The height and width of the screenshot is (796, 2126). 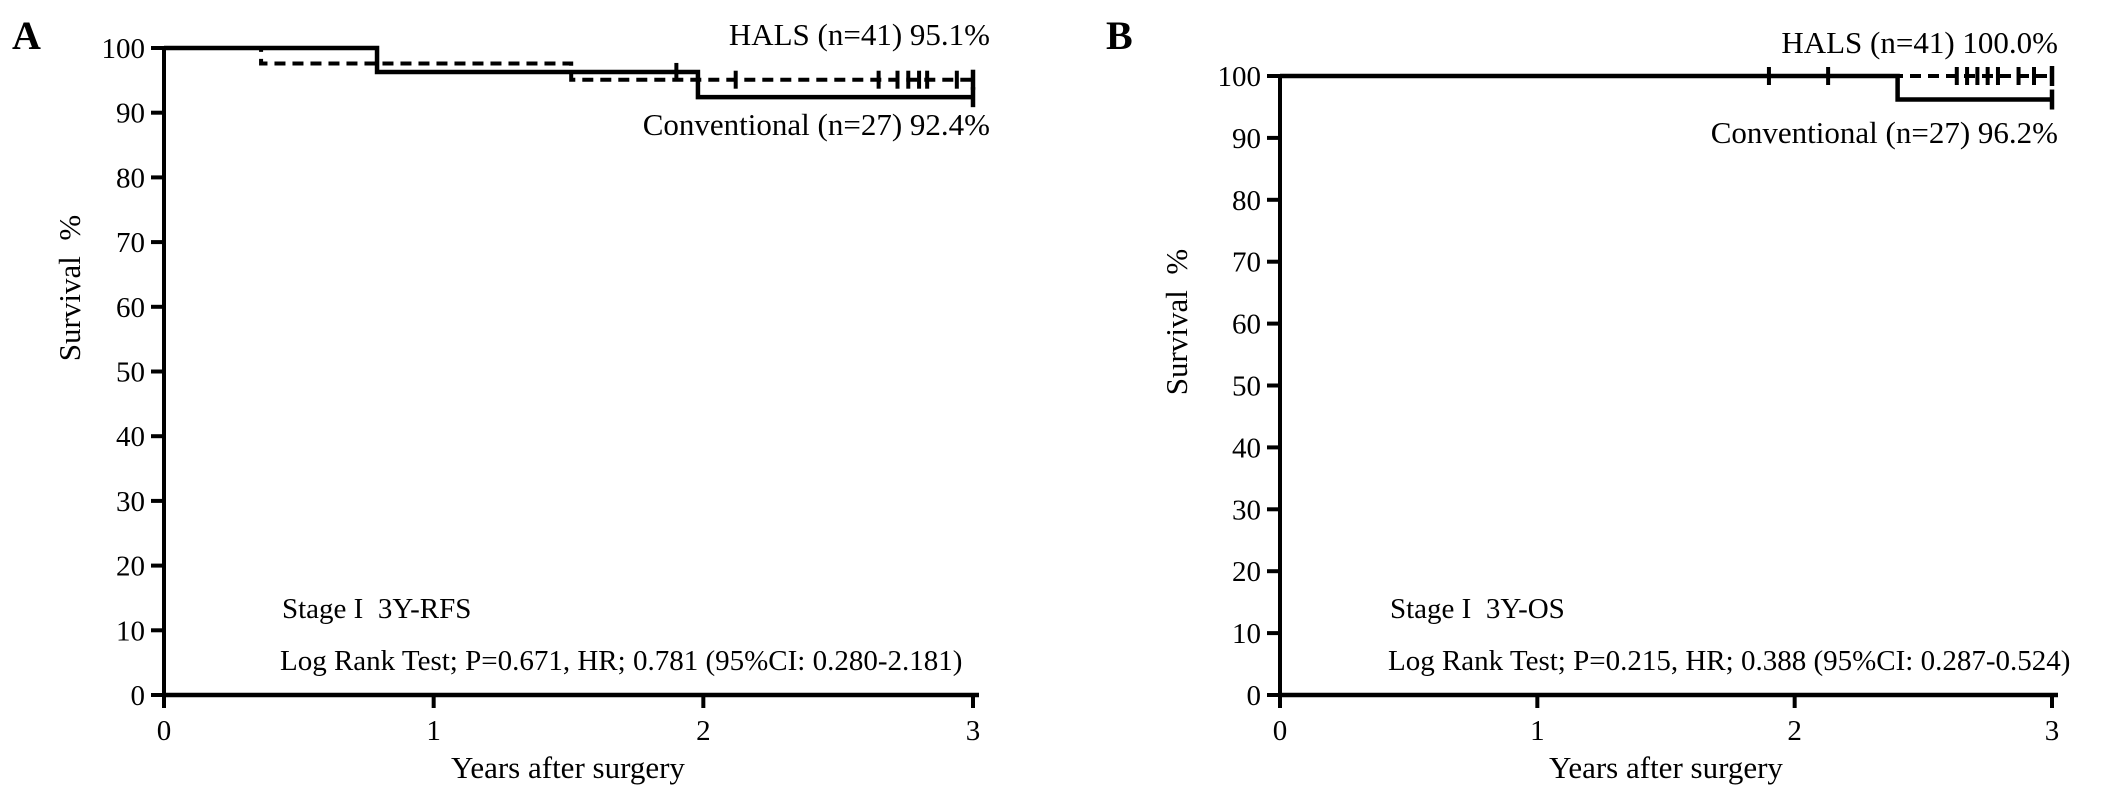 What do you see at coordinates (568, 767) in the screenshot?
I see `panel-a-x-axis-title: Years after surgery` at bounding box center [568, 767].